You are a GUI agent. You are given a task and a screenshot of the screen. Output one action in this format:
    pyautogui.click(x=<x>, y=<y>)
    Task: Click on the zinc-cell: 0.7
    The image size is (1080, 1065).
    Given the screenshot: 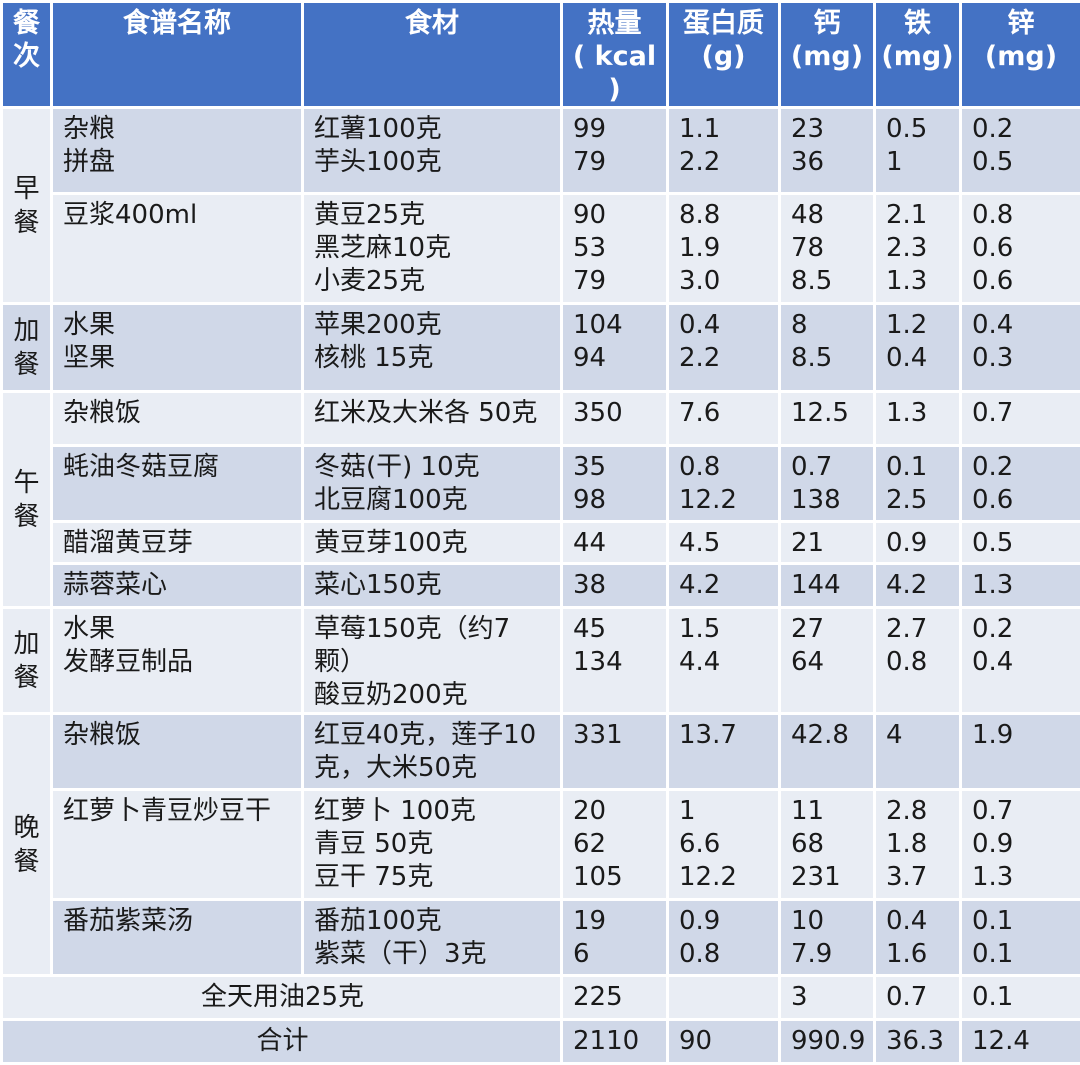 What is the action you would take?
    pyautogui.click(x=1020, y=419)
    